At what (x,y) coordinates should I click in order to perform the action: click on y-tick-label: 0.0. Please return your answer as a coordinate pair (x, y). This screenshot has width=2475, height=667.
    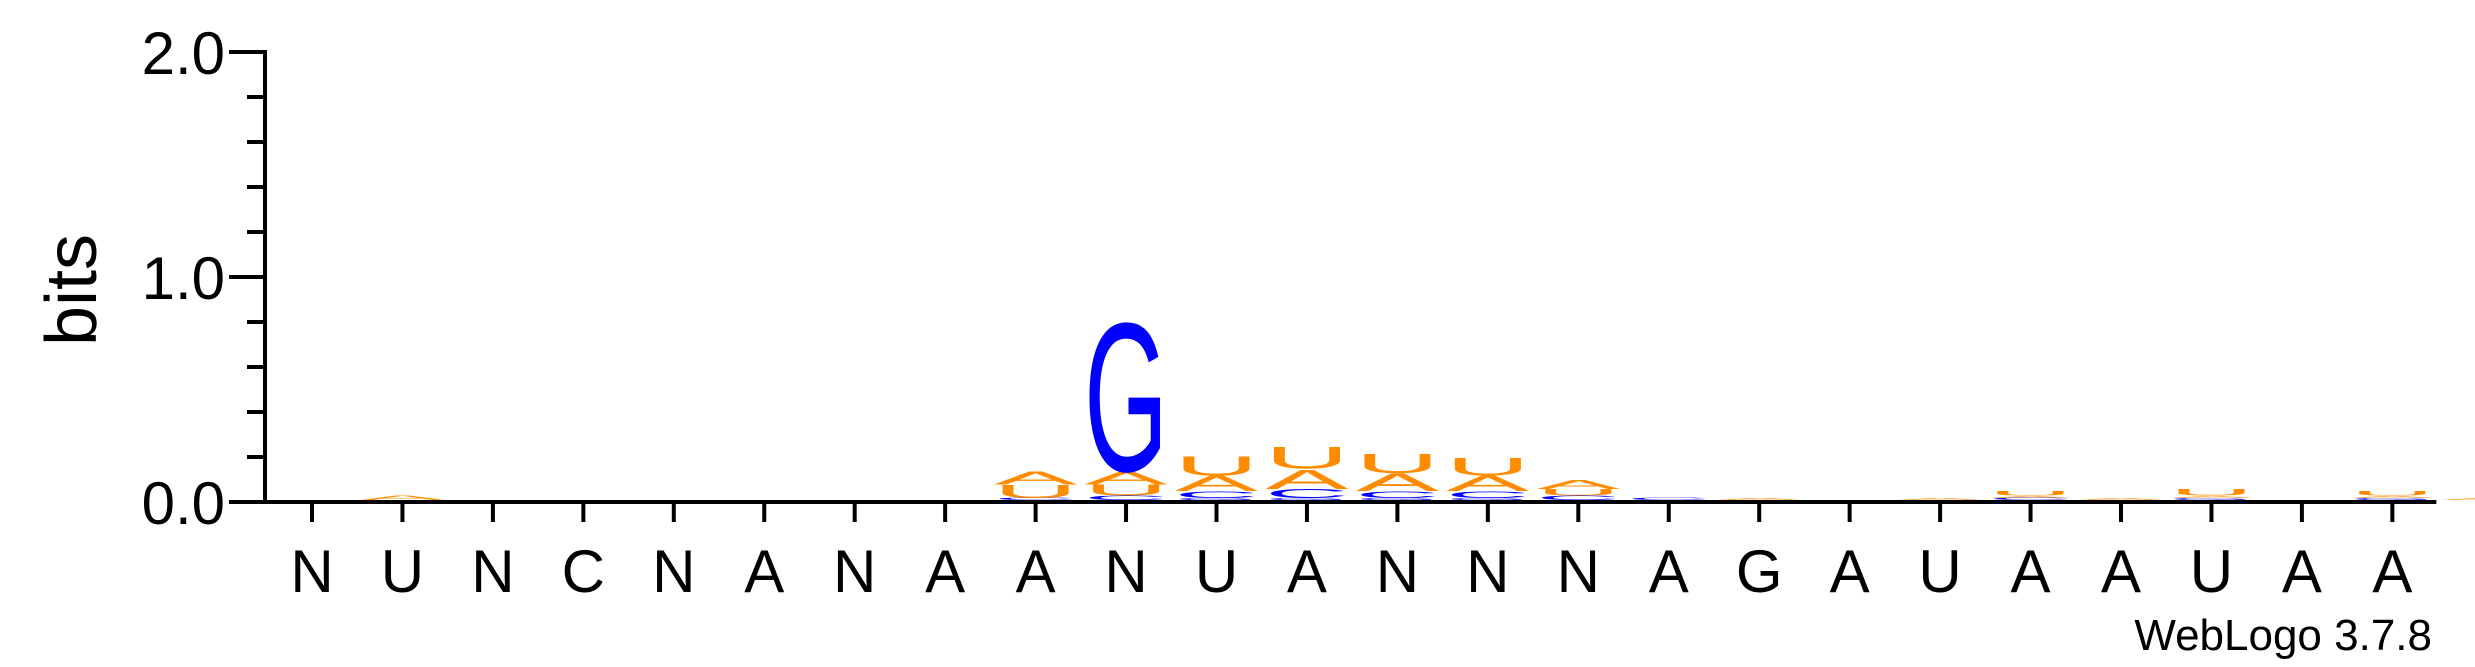
    Looking at the image, I should click on (183, 503).